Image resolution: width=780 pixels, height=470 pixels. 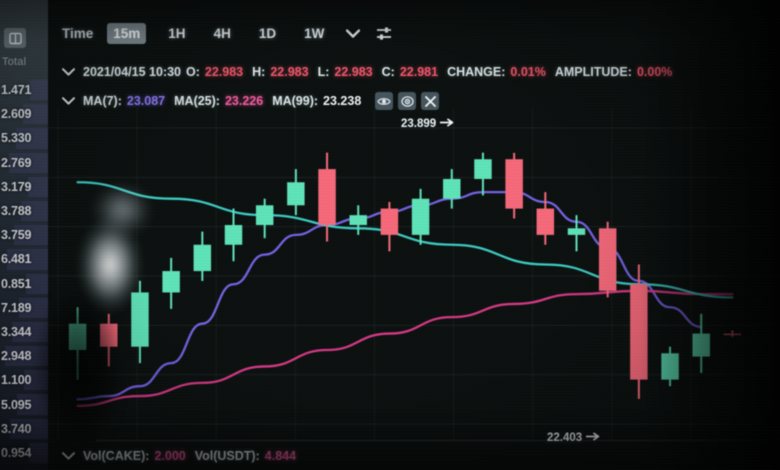 I want to click on orderbook-row: 6.481, so click(x=24, y=259).